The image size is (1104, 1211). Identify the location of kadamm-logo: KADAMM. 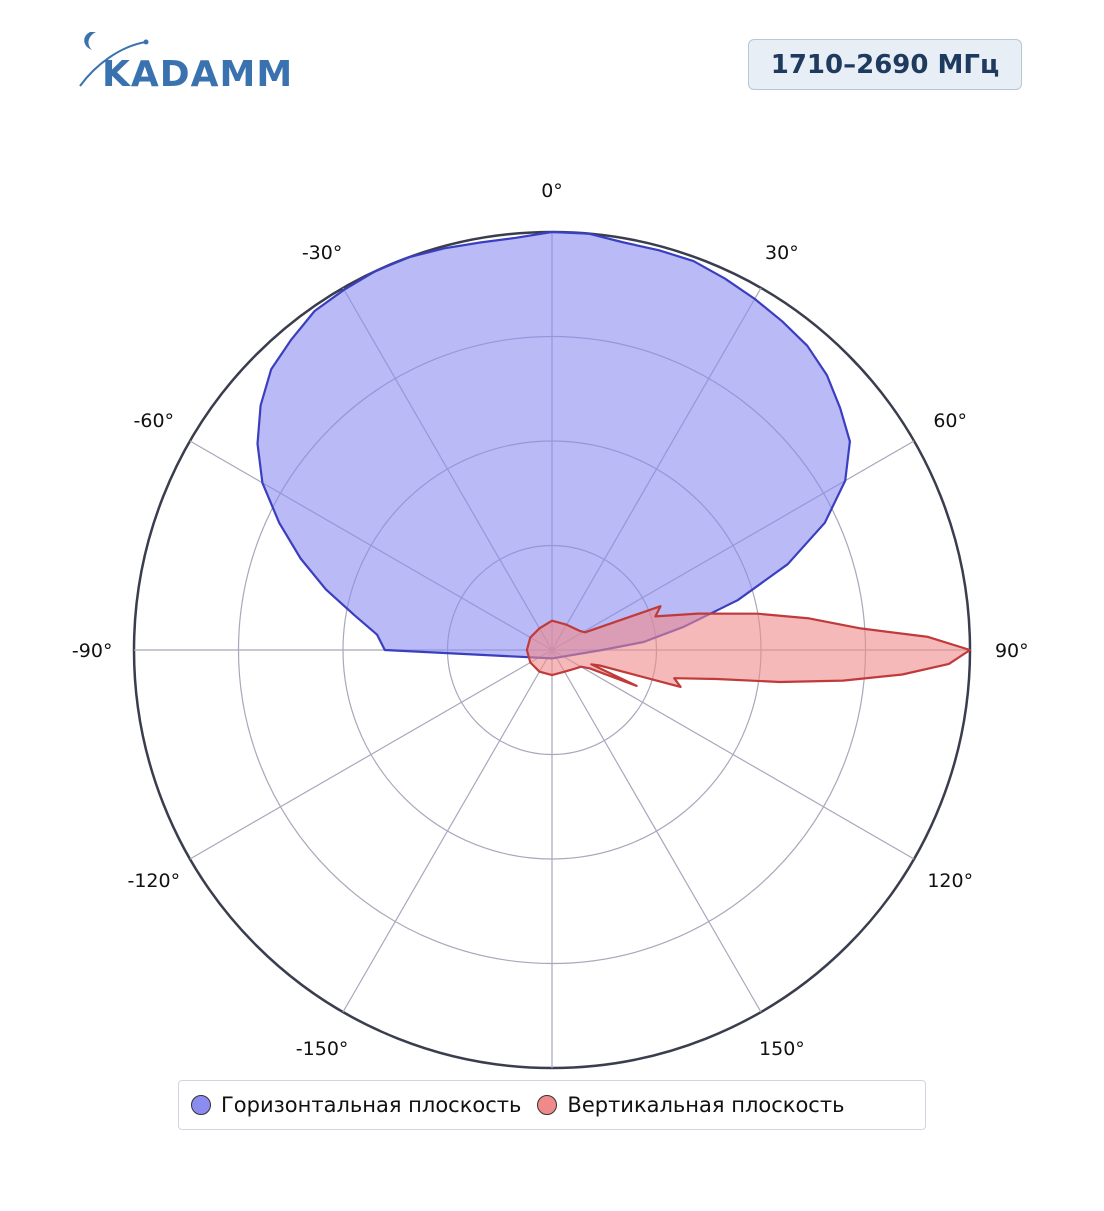
(186, 63).